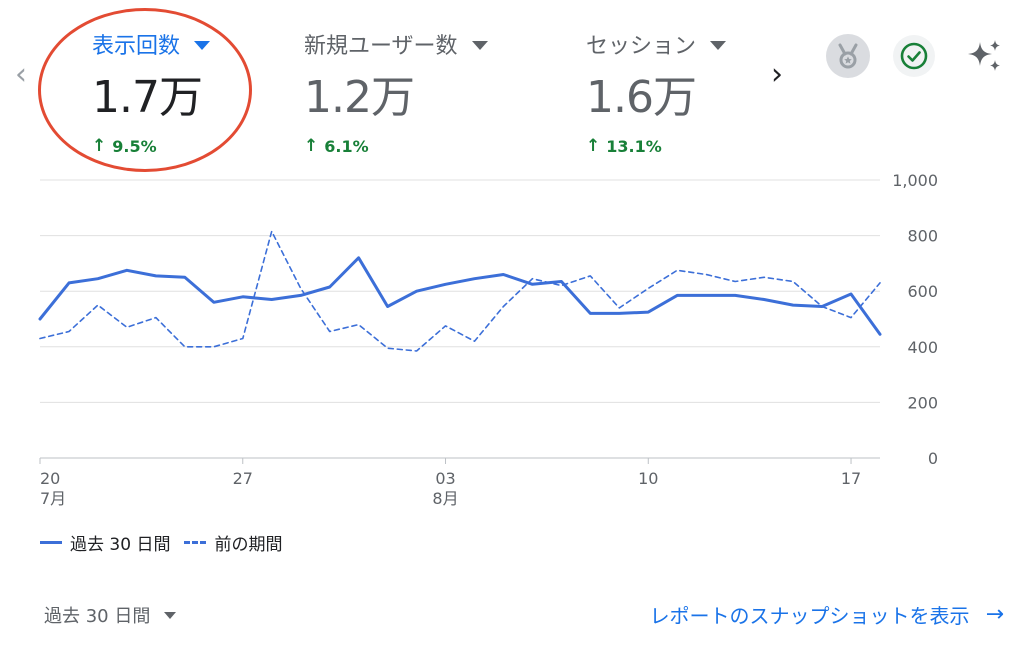 The image size is (1024, 648). I want to click on period-label: 過去 30 日間, so click(97, 616).